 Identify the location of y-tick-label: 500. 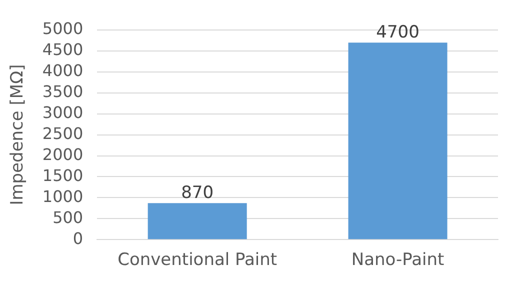
(68, 217).